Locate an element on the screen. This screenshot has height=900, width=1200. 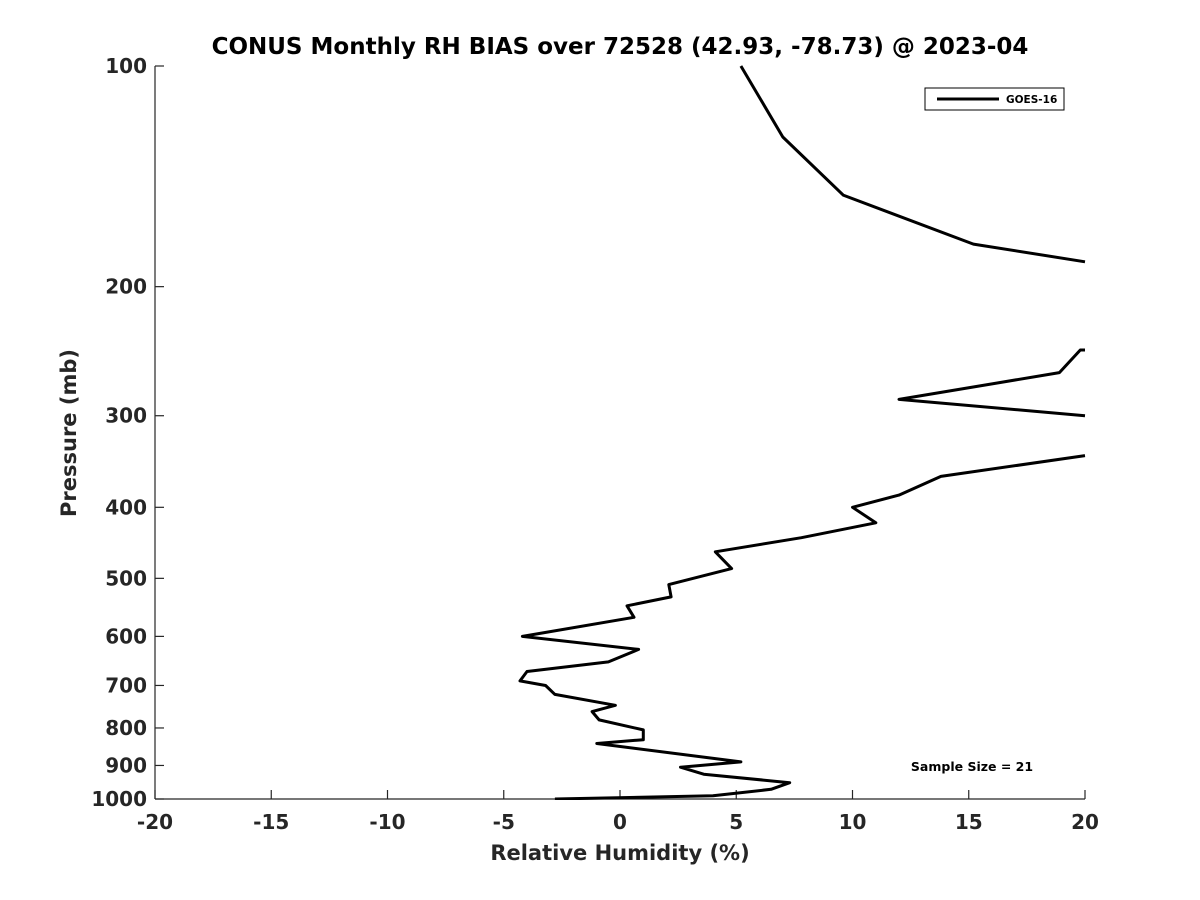
x-tick-label: -5 is located at coordinates (504, 822).